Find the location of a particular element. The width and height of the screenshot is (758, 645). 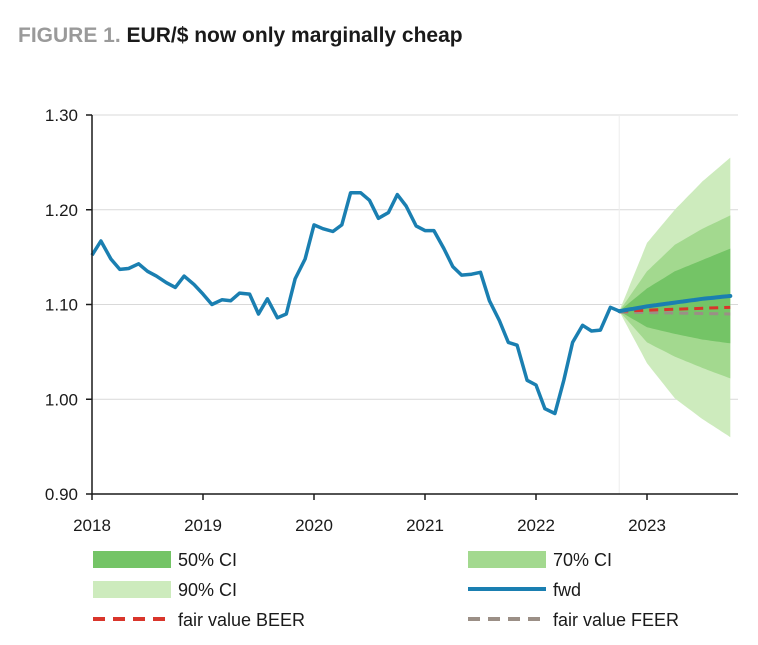

y-tick-label: 1.30 is located at coordinates (61, 115).